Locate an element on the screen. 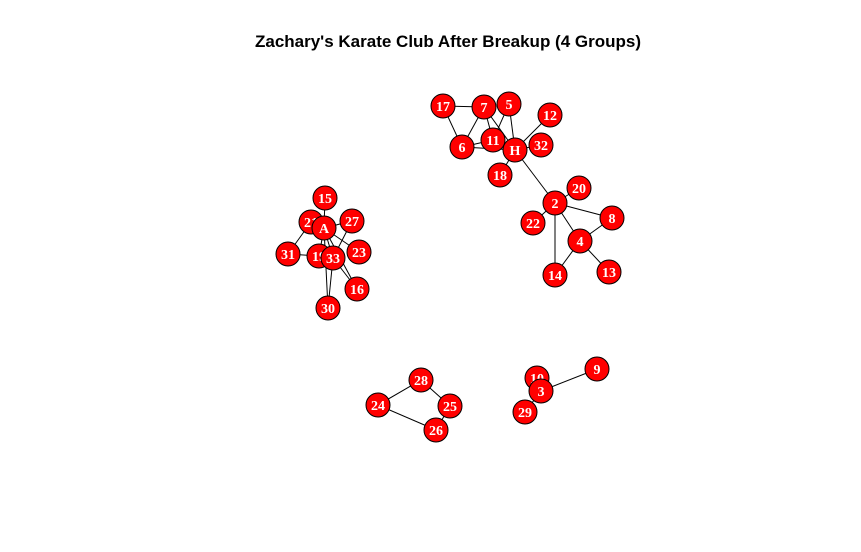  node-label: H is located at coordinates (515, 151).